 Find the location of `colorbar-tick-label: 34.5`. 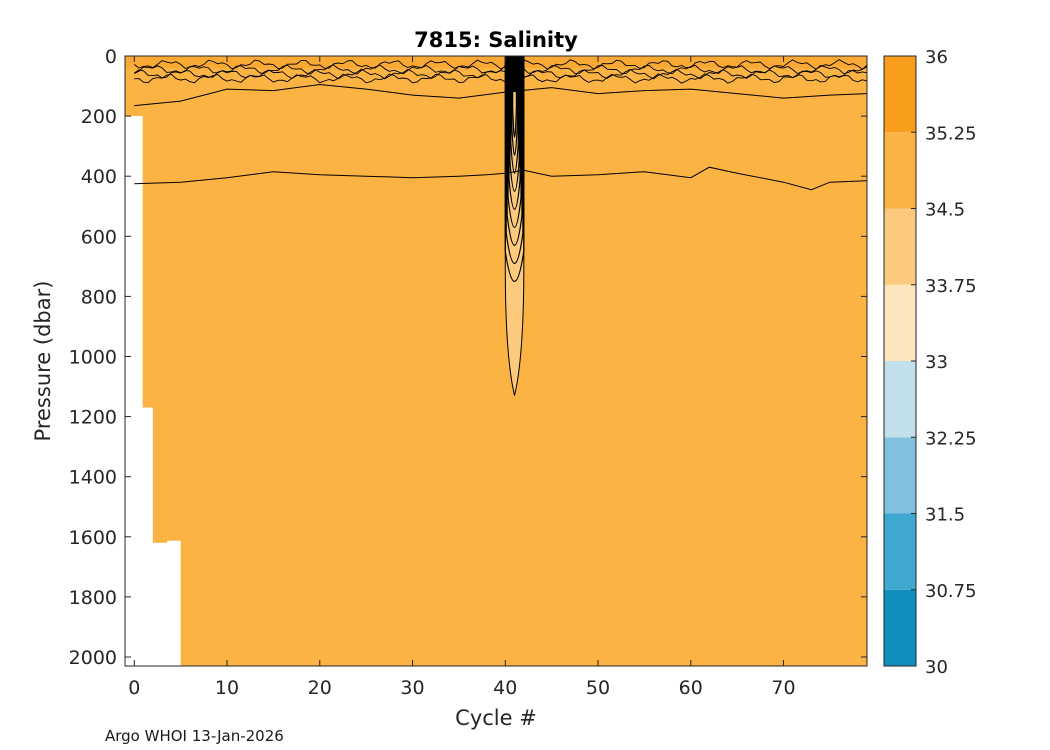

colorbar-tick-label: 34.5 is located at coordinates (945, 210).